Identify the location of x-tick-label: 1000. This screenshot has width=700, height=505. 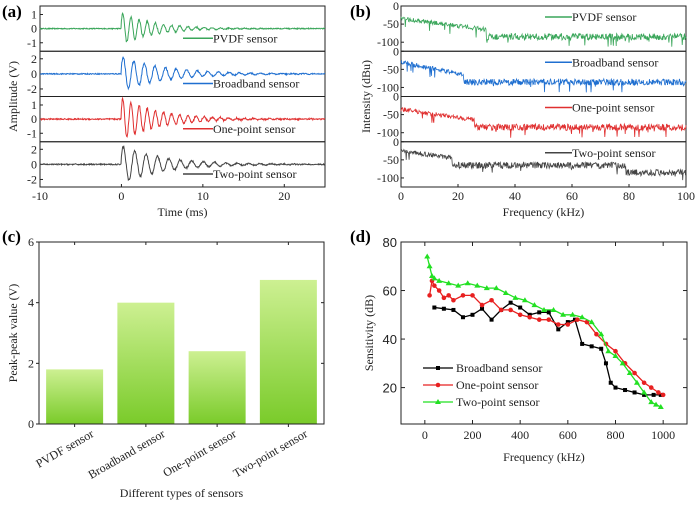
(663, 435).